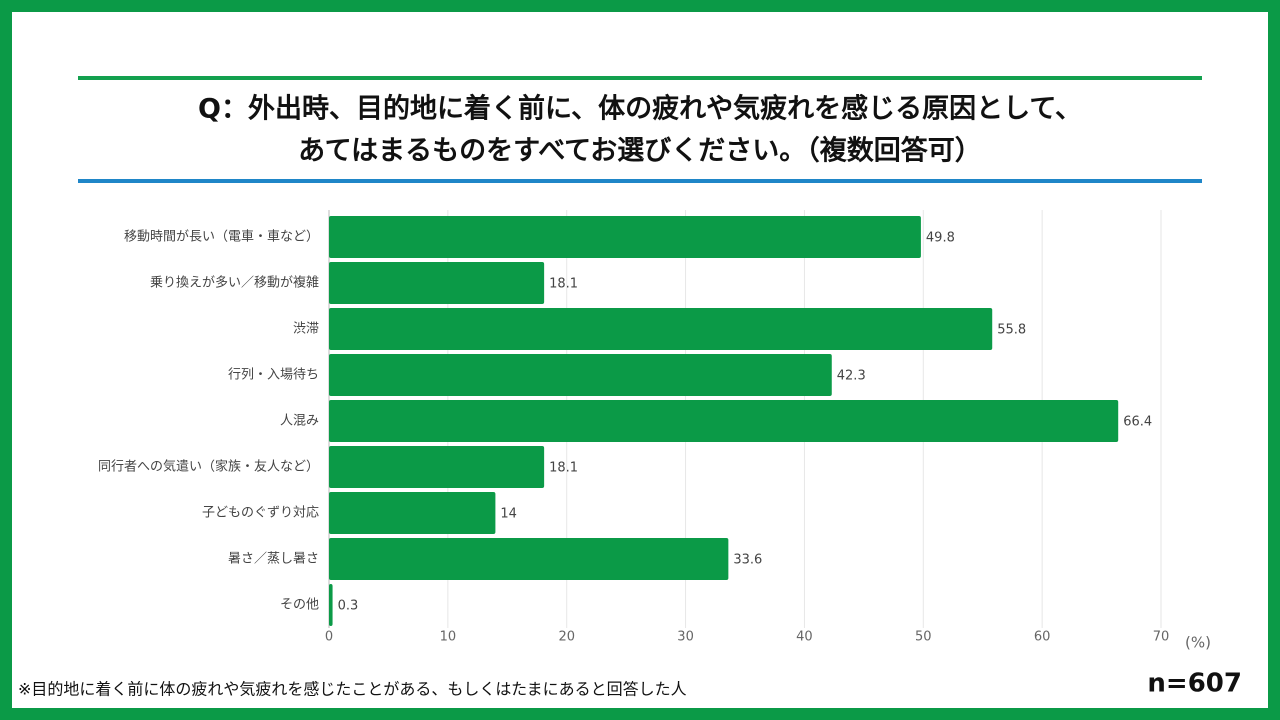 The height and width of the screenshot is (720, 1280). Describe the element at coordinates (306, 329) in the screenshot. I see `category-label: 渋滞` at that location.